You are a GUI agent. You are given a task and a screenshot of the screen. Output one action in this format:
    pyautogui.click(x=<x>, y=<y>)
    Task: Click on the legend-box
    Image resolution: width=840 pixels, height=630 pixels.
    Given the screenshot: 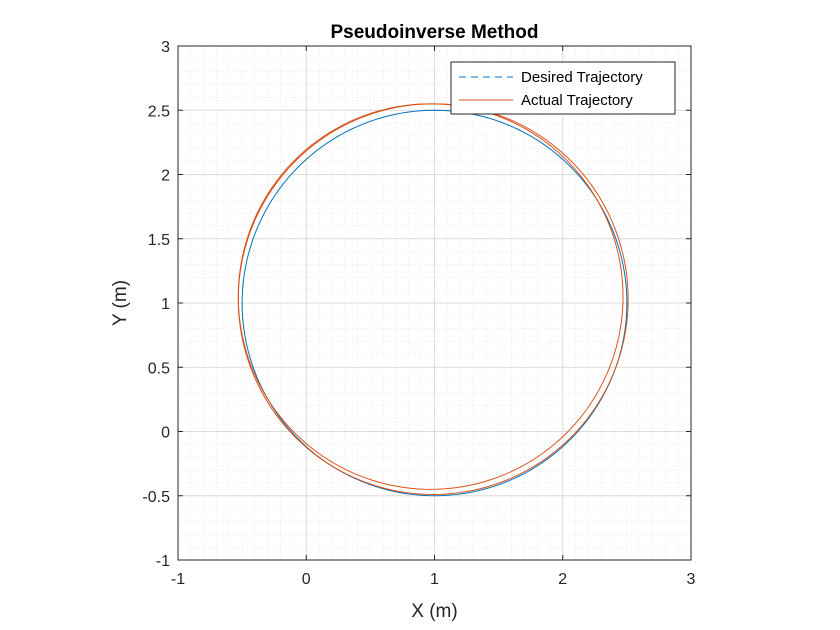 What is the action you would take?
    pyautogui.click(x=563, y=88)
    